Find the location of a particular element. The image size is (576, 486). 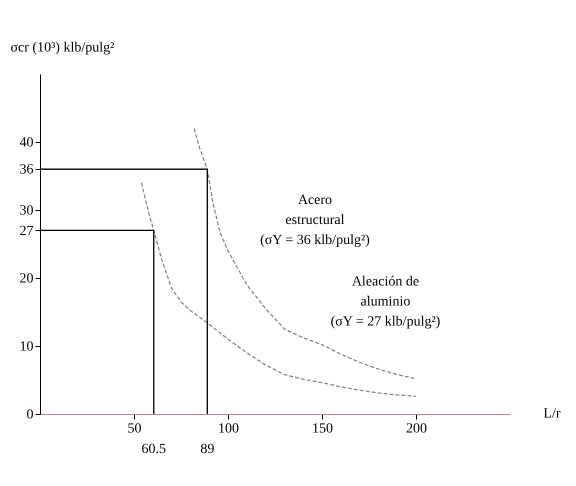

annotation: 89 is located at coordinates (207, 449).